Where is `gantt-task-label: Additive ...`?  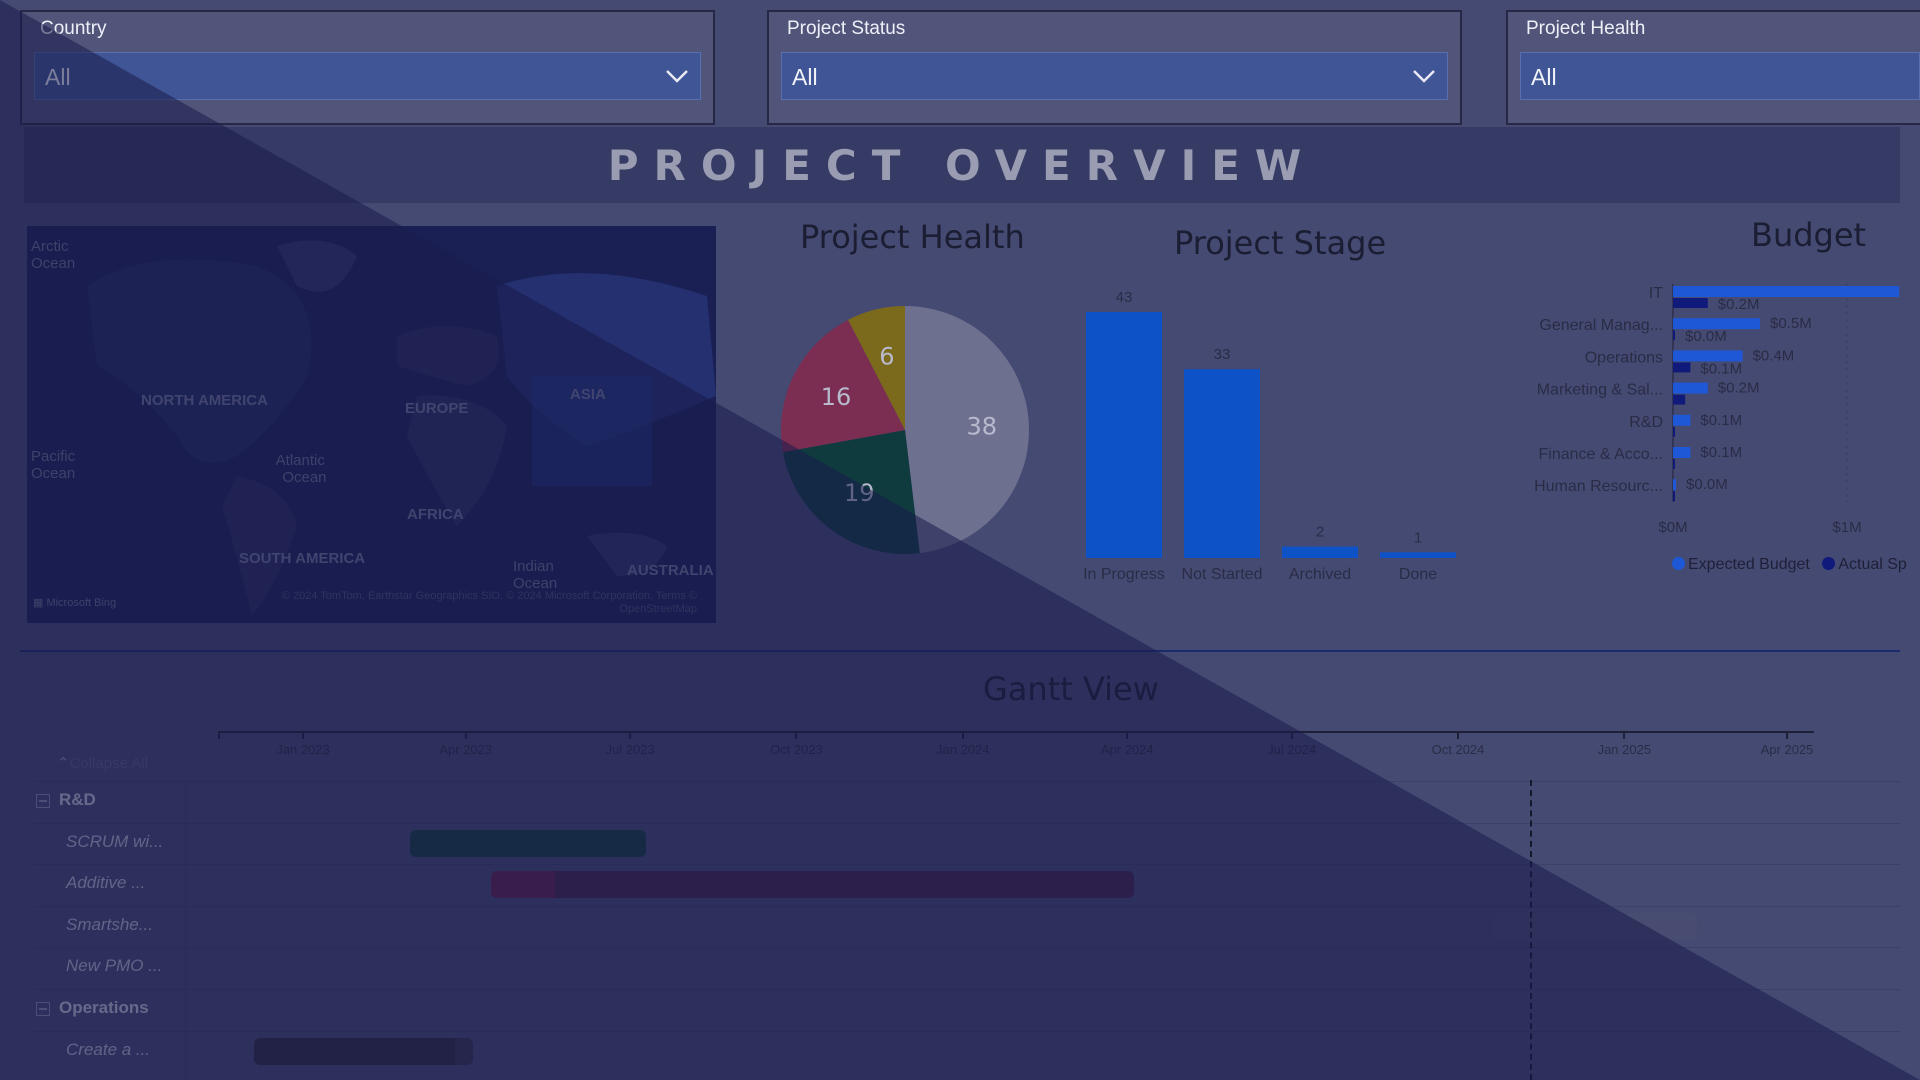
gantt-task-label: Additive ... is located at coordinates (106, 883).